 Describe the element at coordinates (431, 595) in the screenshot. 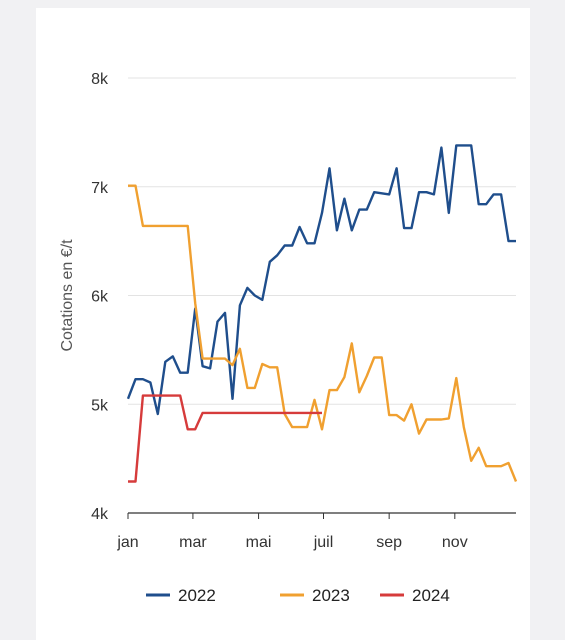

I see `legend-label-2024: 2024` at that location.